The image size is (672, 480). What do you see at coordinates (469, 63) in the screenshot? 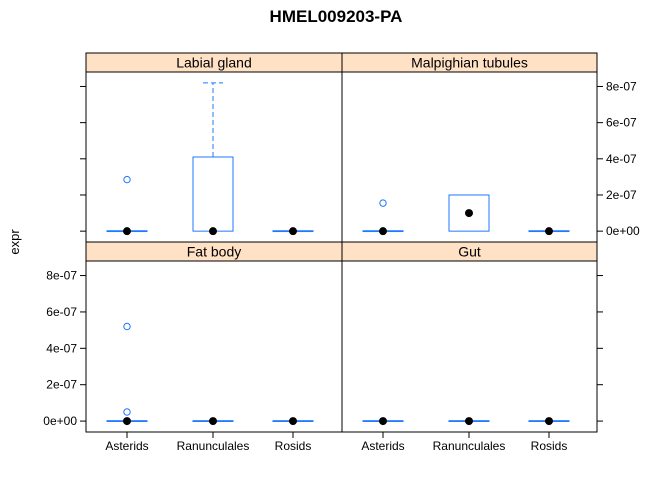
I see `panel-strip-label: Malpighian tubules` at bounding box center [469, 63].